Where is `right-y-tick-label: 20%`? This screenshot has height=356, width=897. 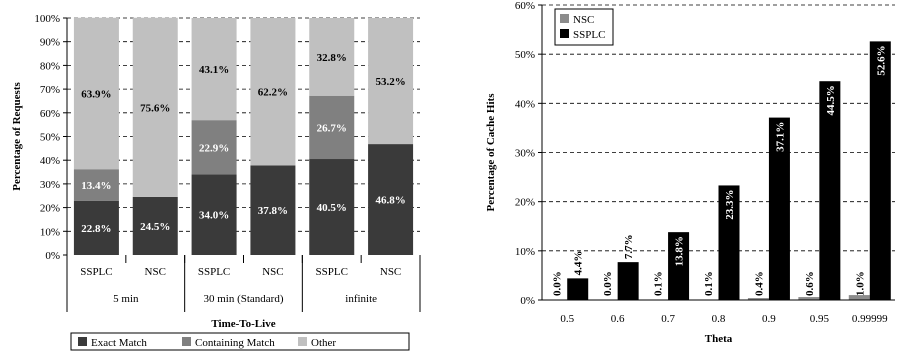 right-y-tick-label: 20% is located at coordinates (525, 203).